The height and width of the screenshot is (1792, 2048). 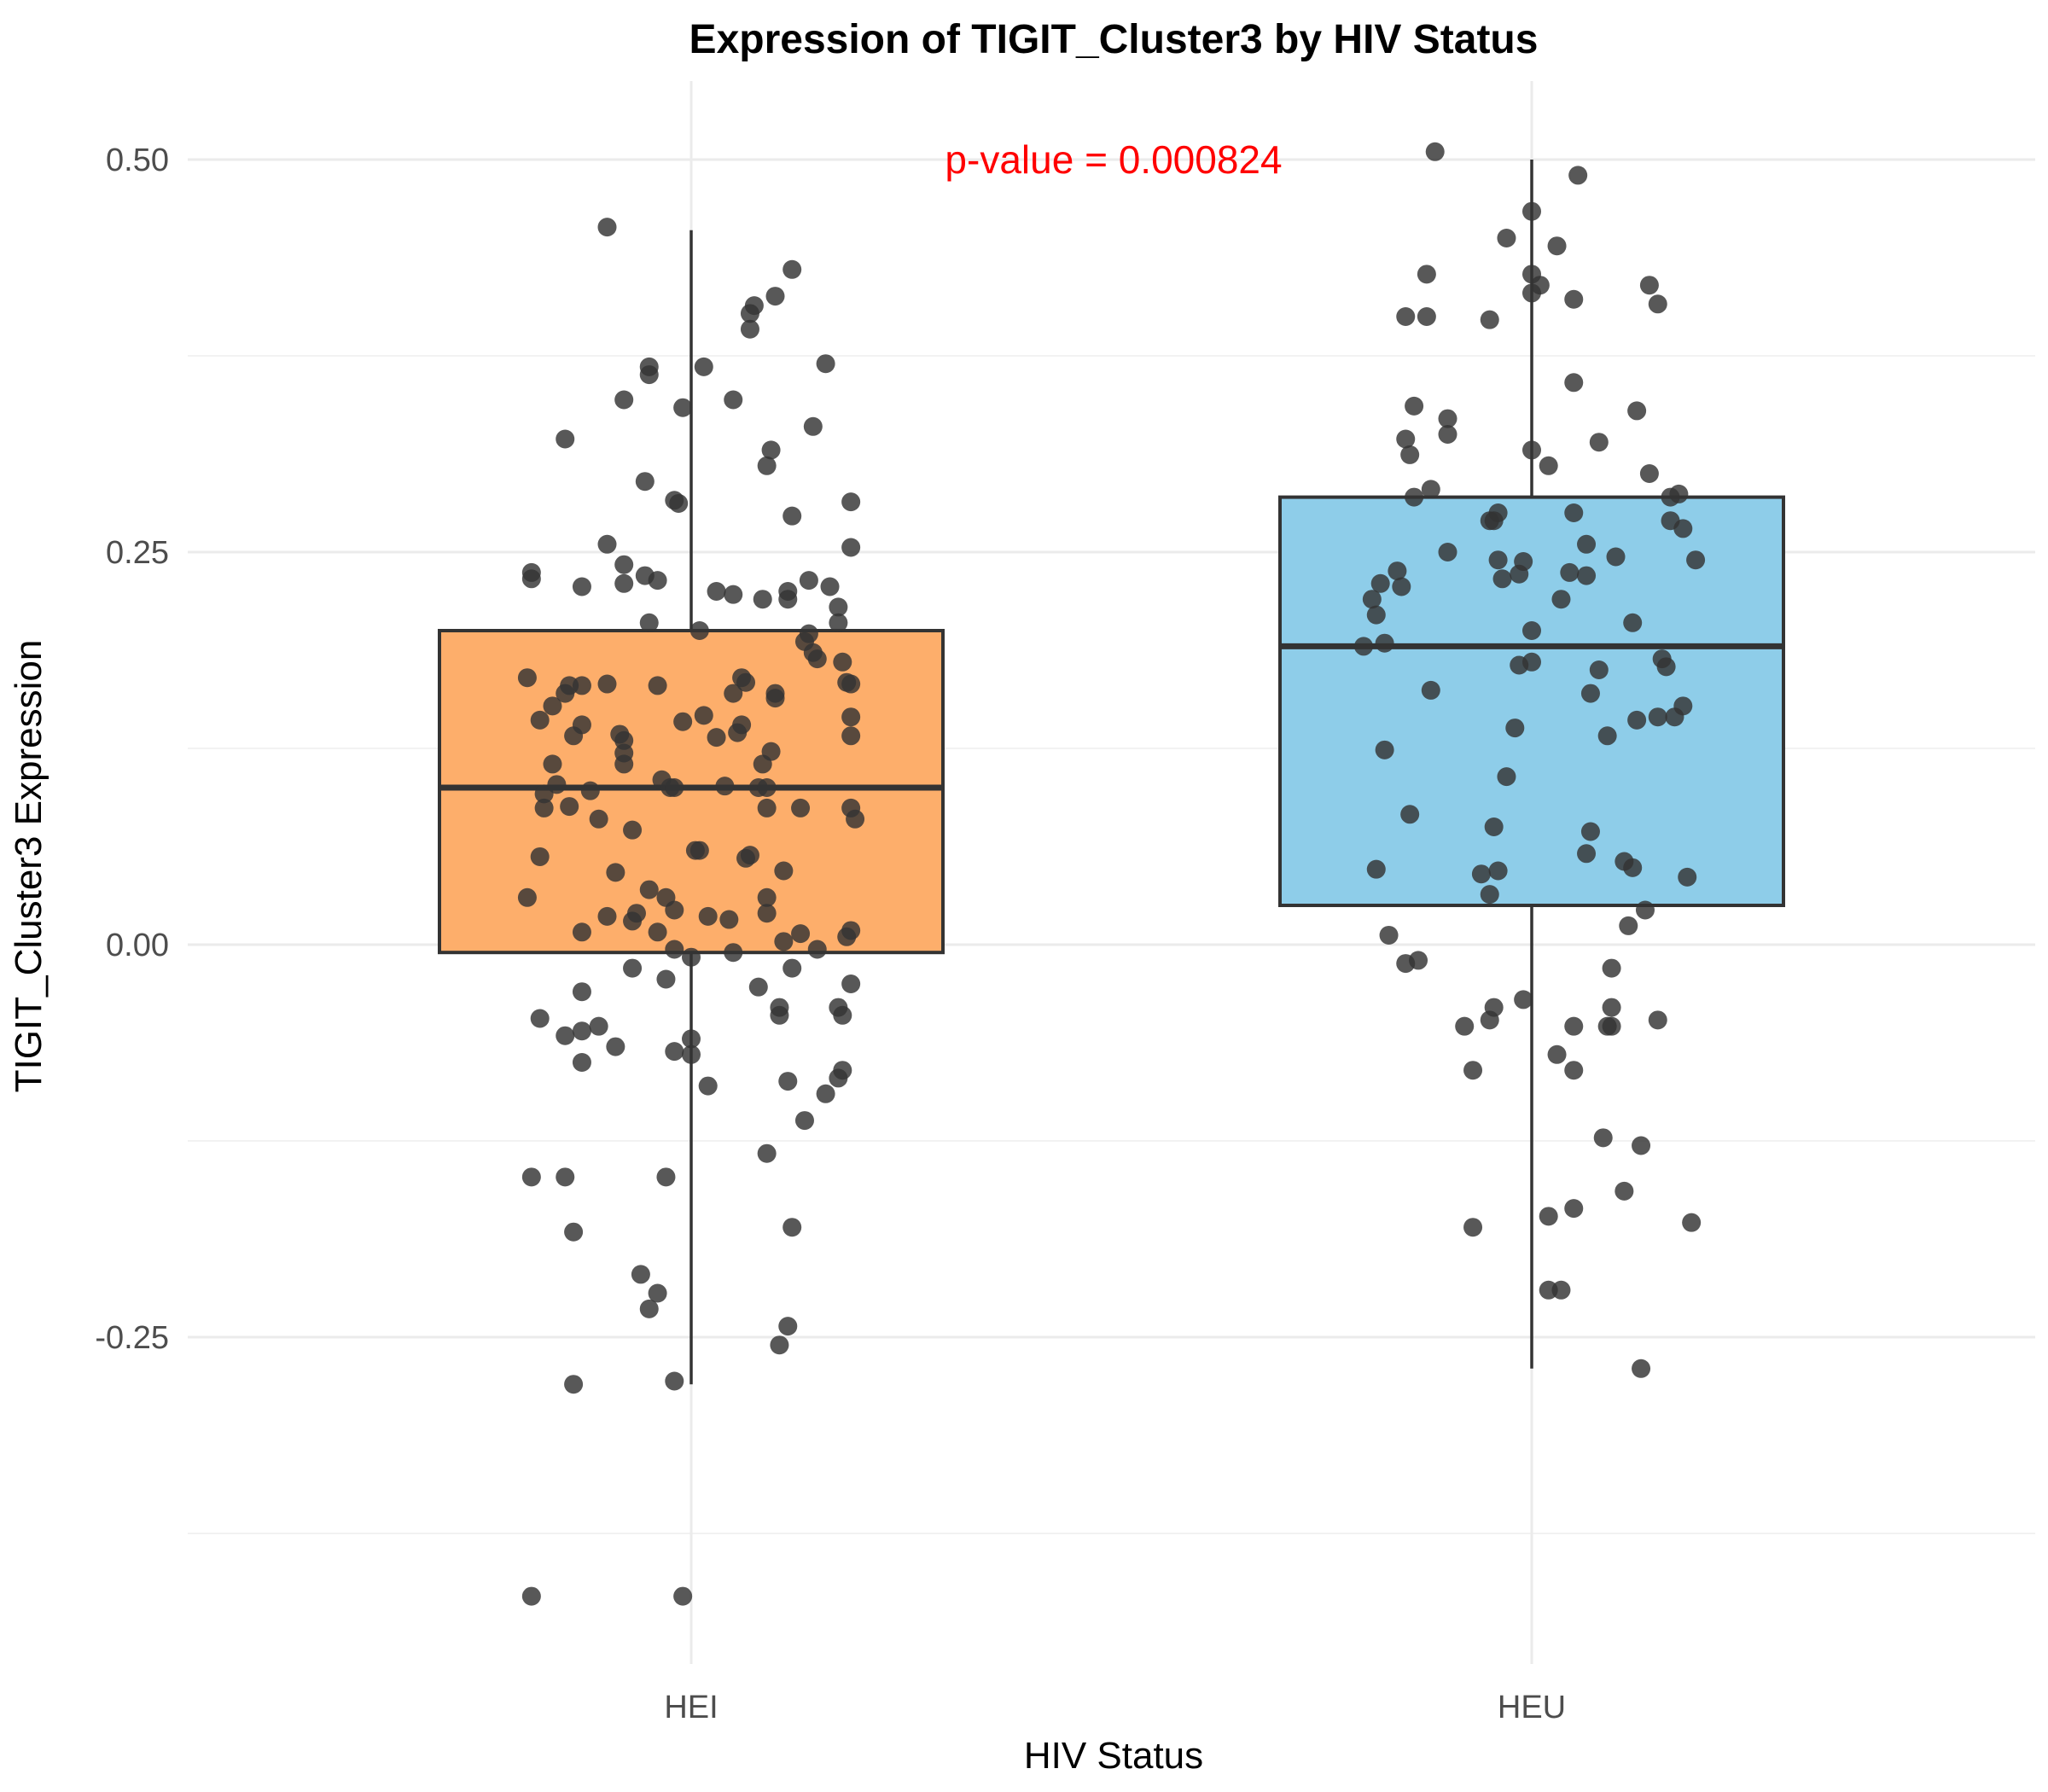 I want to click on x-axis-title: HIV Status, so click(x=1113, y=1756).